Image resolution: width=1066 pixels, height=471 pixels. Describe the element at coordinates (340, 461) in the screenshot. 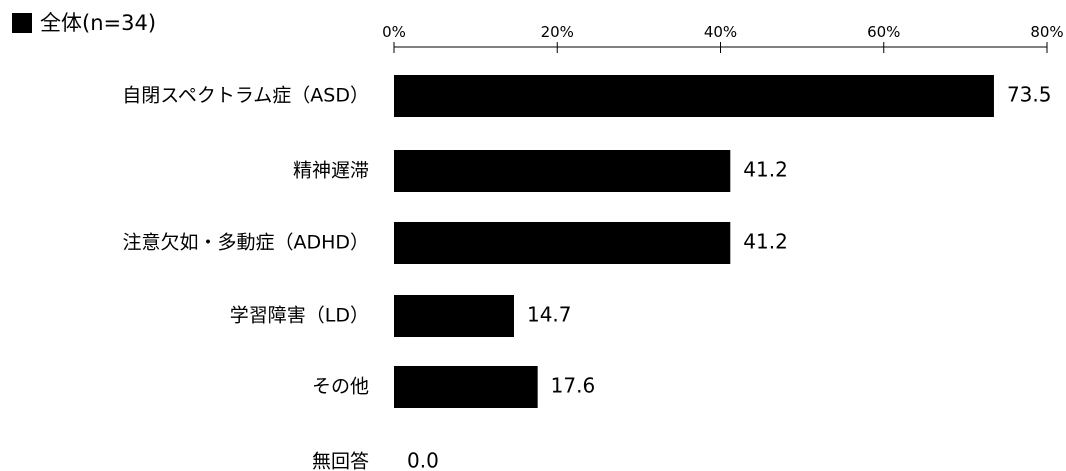

I see `category-label: 無回答` at that location.